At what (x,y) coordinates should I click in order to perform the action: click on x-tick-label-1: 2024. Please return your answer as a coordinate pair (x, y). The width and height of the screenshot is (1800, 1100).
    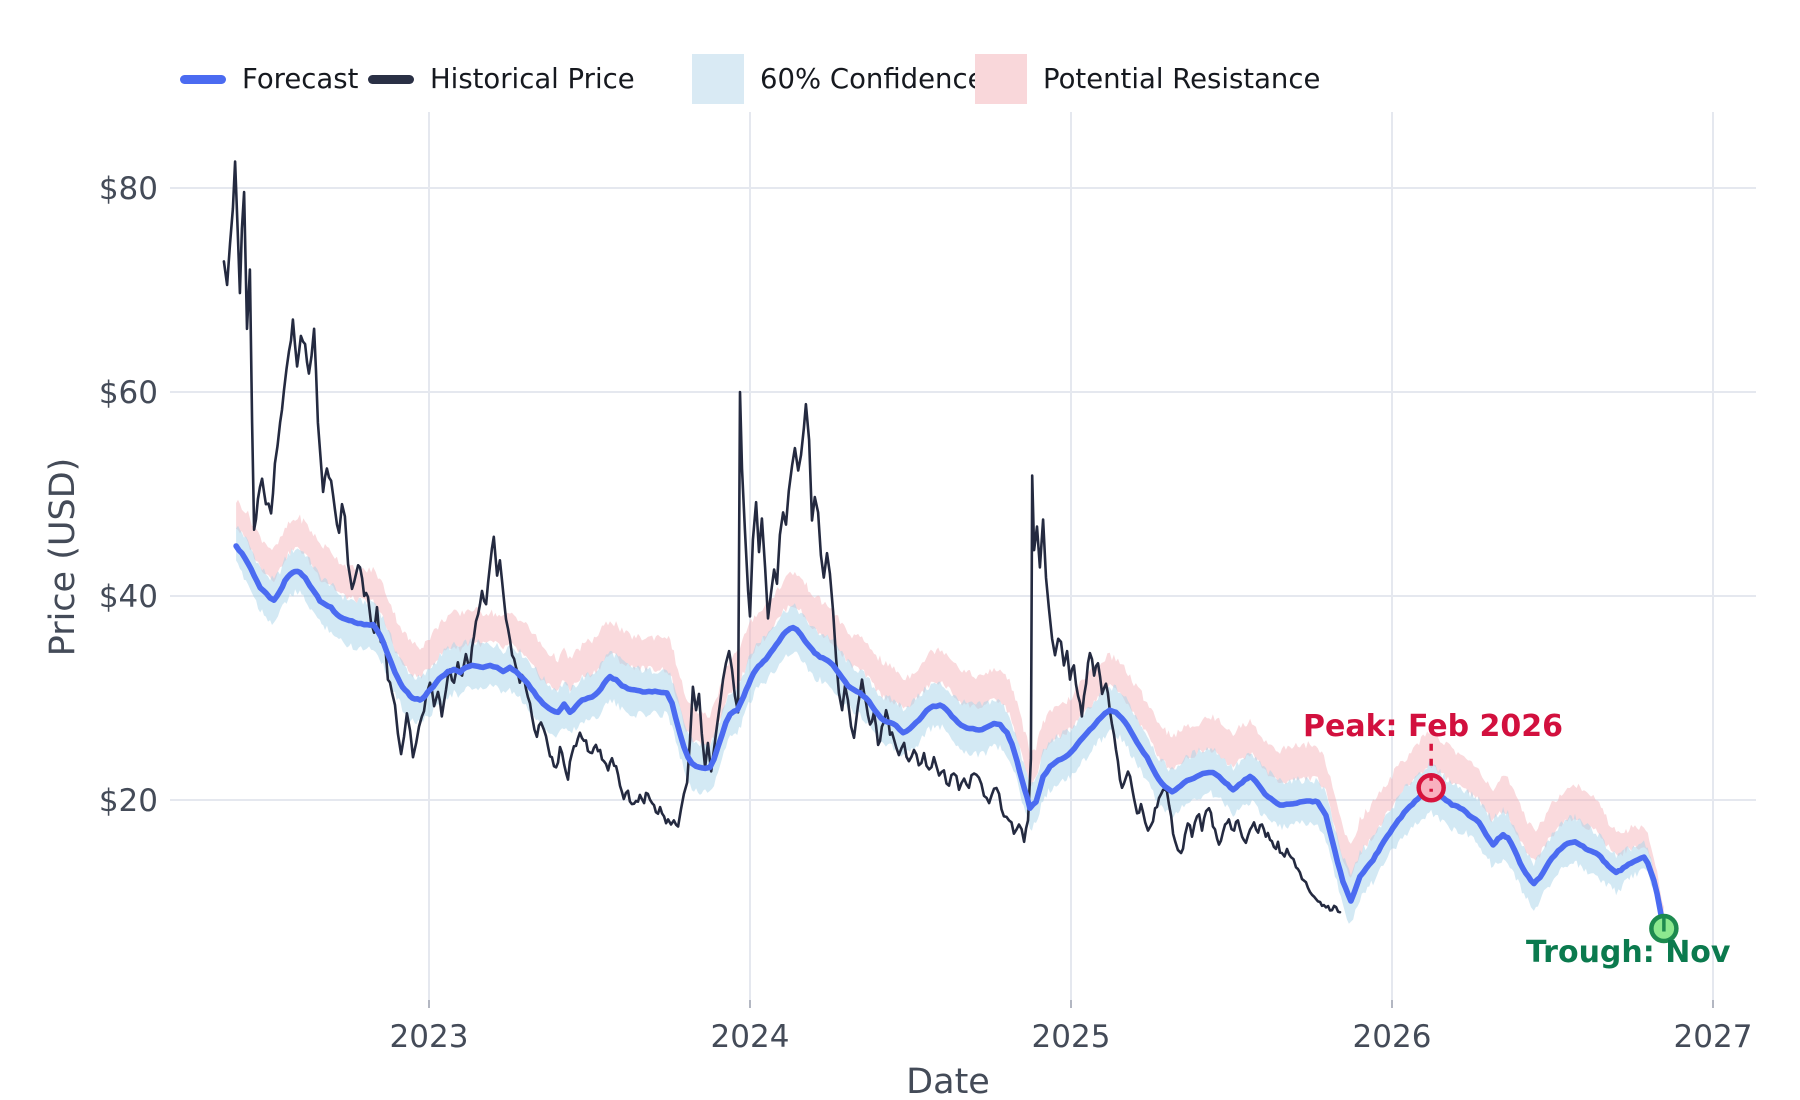
    Looking at the image, I should click on (750, 1037).